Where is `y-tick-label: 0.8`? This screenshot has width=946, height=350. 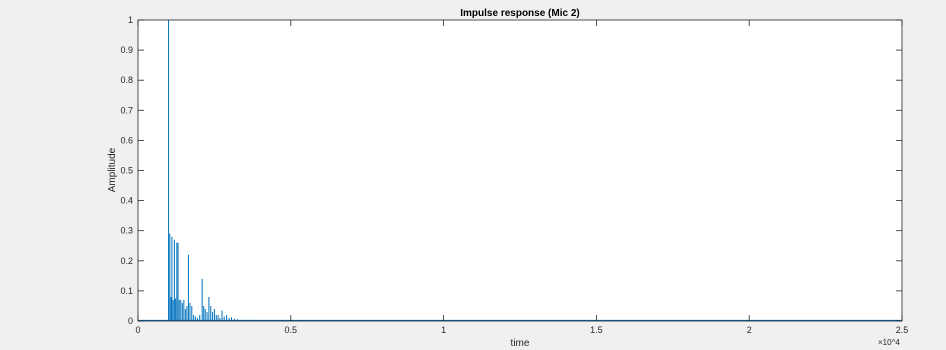
y-tick-label: 0.8 is located at coordinates (126, 80).